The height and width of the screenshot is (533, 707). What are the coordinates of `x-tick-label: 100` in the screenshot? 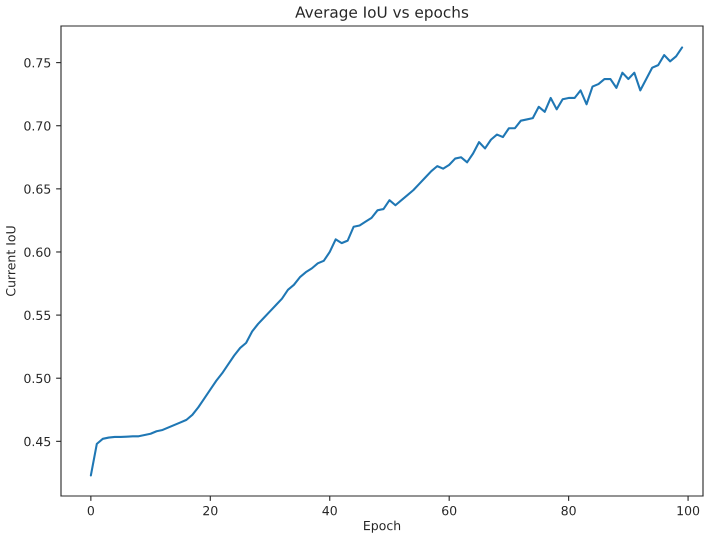 It's located at (689, 511).